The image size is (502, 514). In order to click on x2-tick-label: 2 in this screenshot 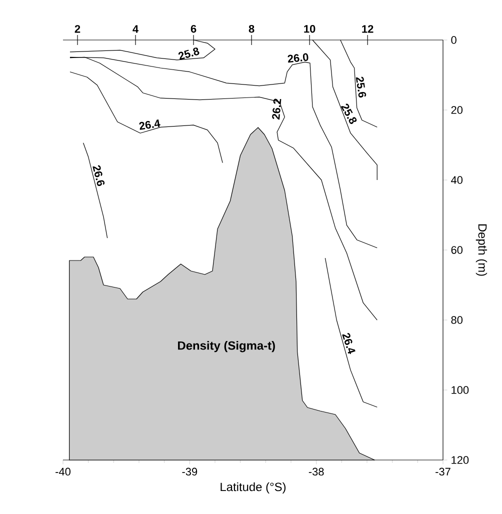, I will do `click(77, 29)`.